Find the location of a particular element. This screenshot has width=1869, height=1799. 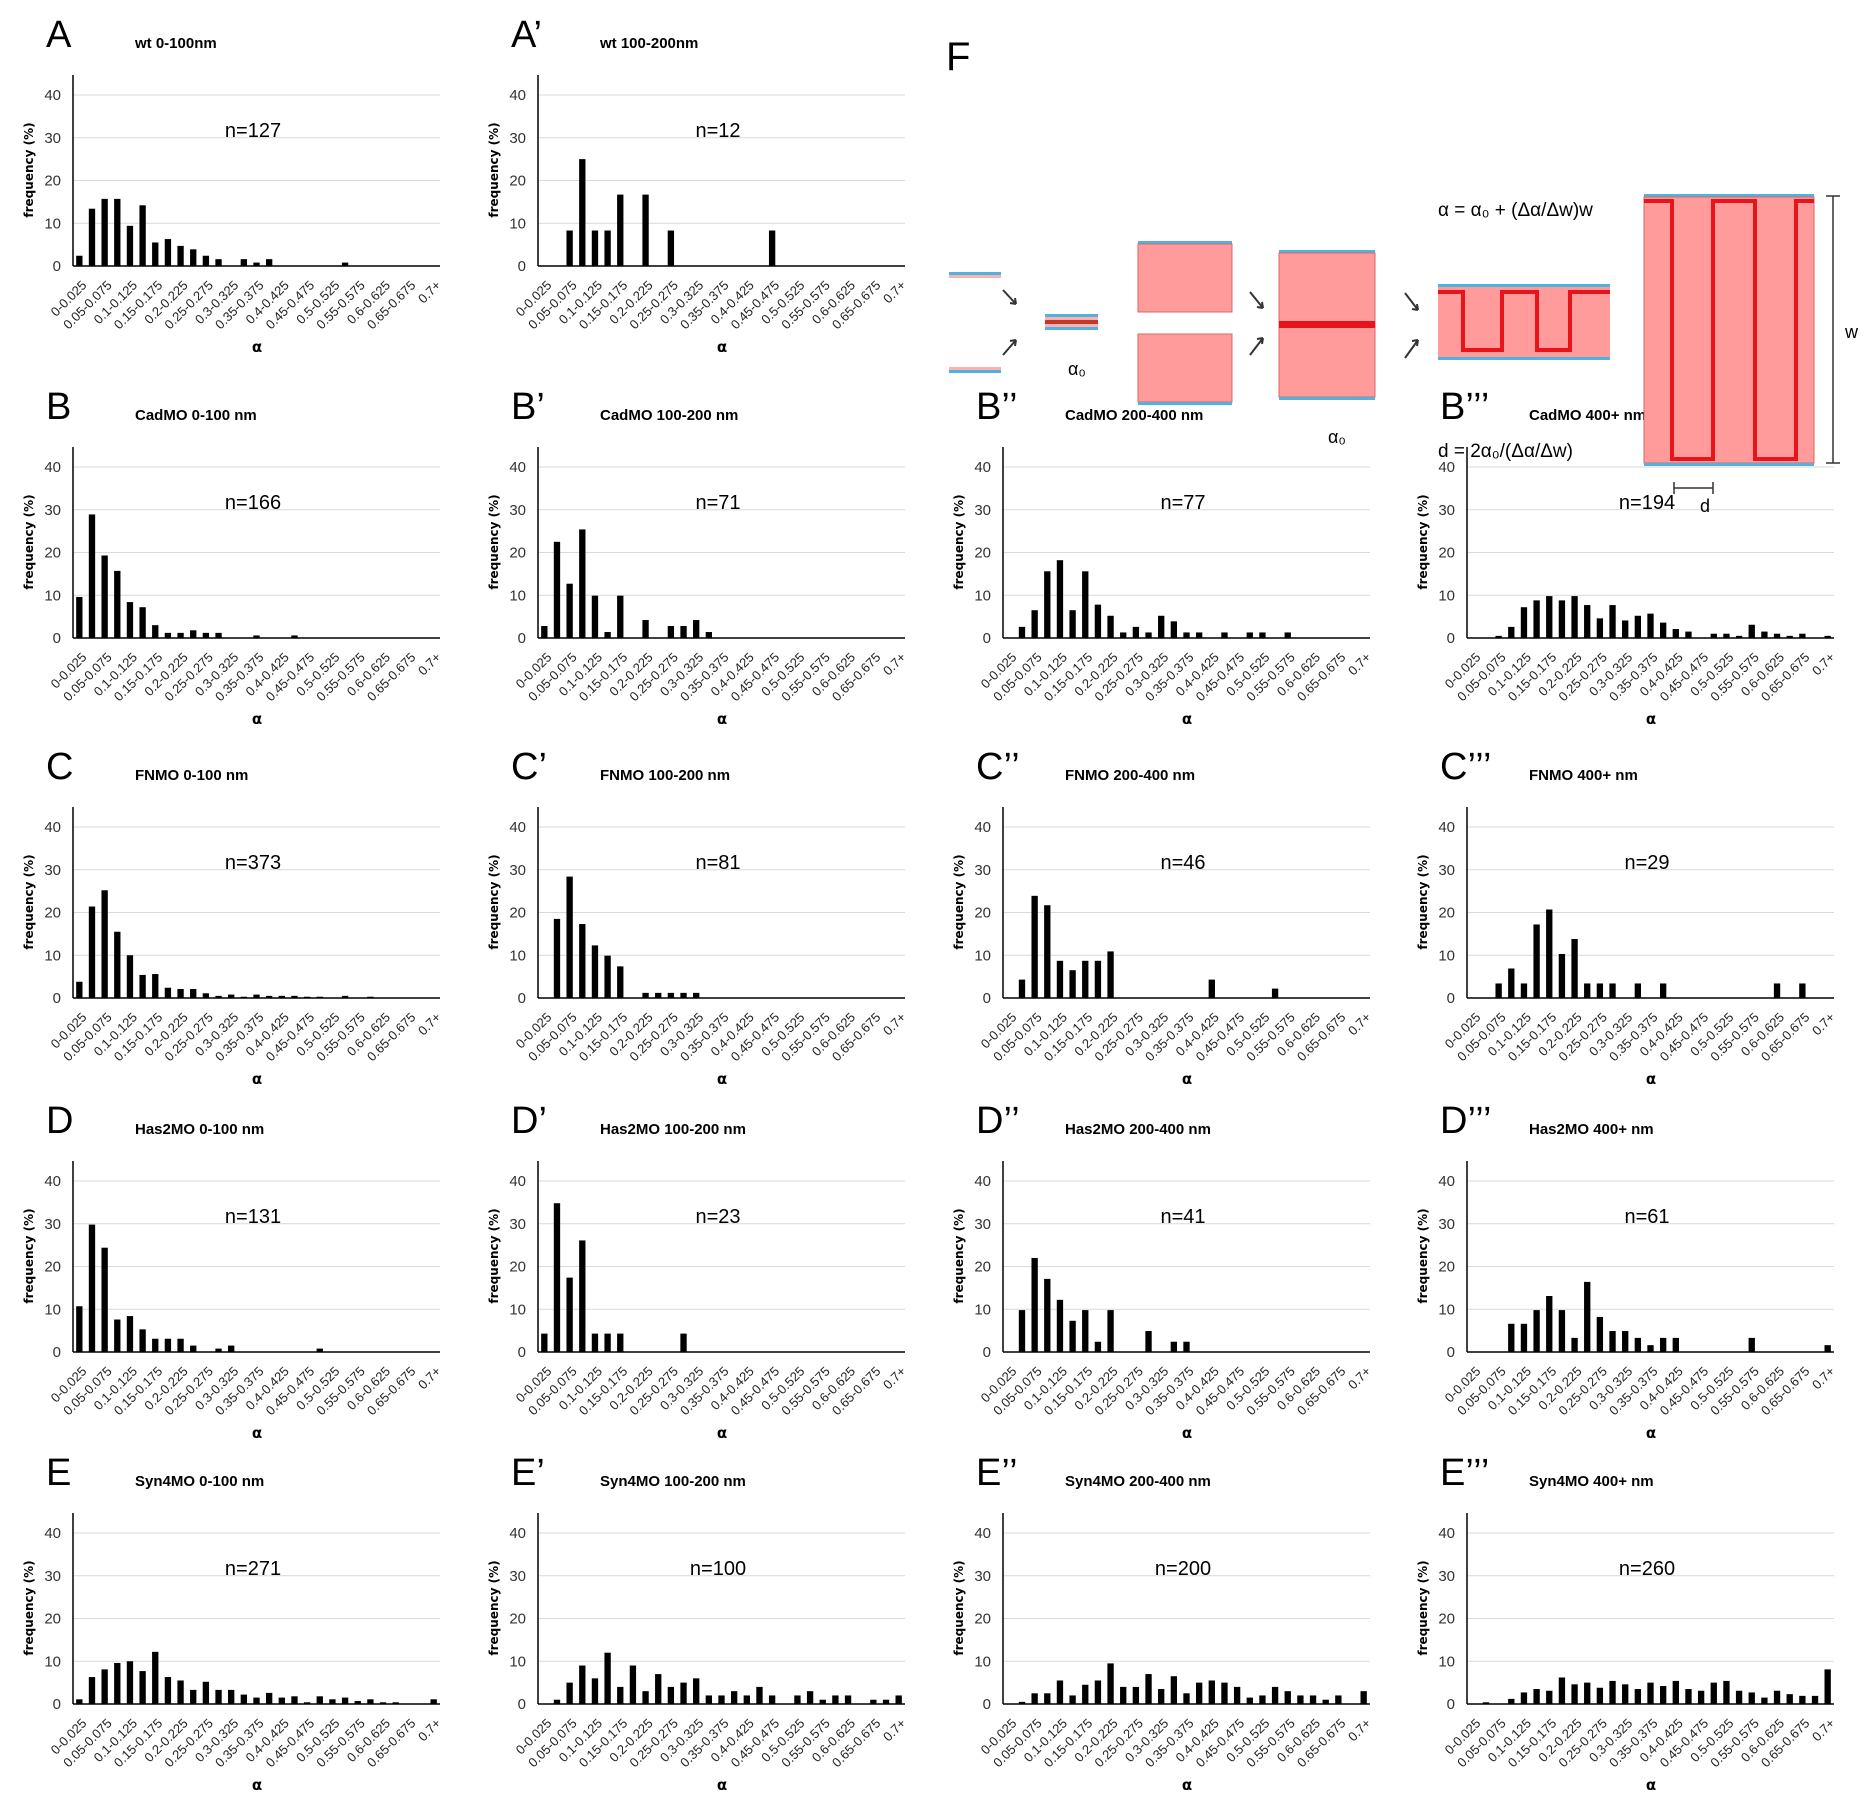

bar-0.3-0.325 is located at coordinates (696, 995).